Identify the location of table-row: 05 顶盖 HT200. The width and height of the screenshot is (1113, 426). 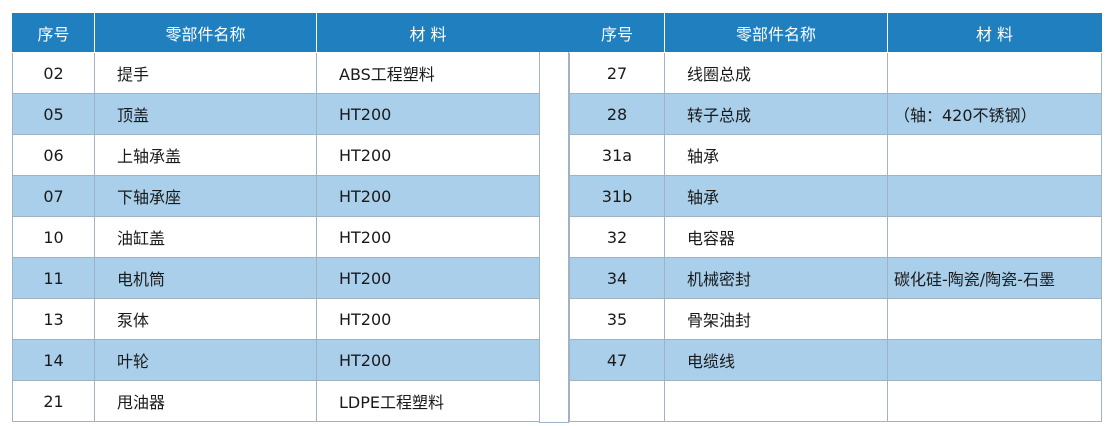
(276, 114).